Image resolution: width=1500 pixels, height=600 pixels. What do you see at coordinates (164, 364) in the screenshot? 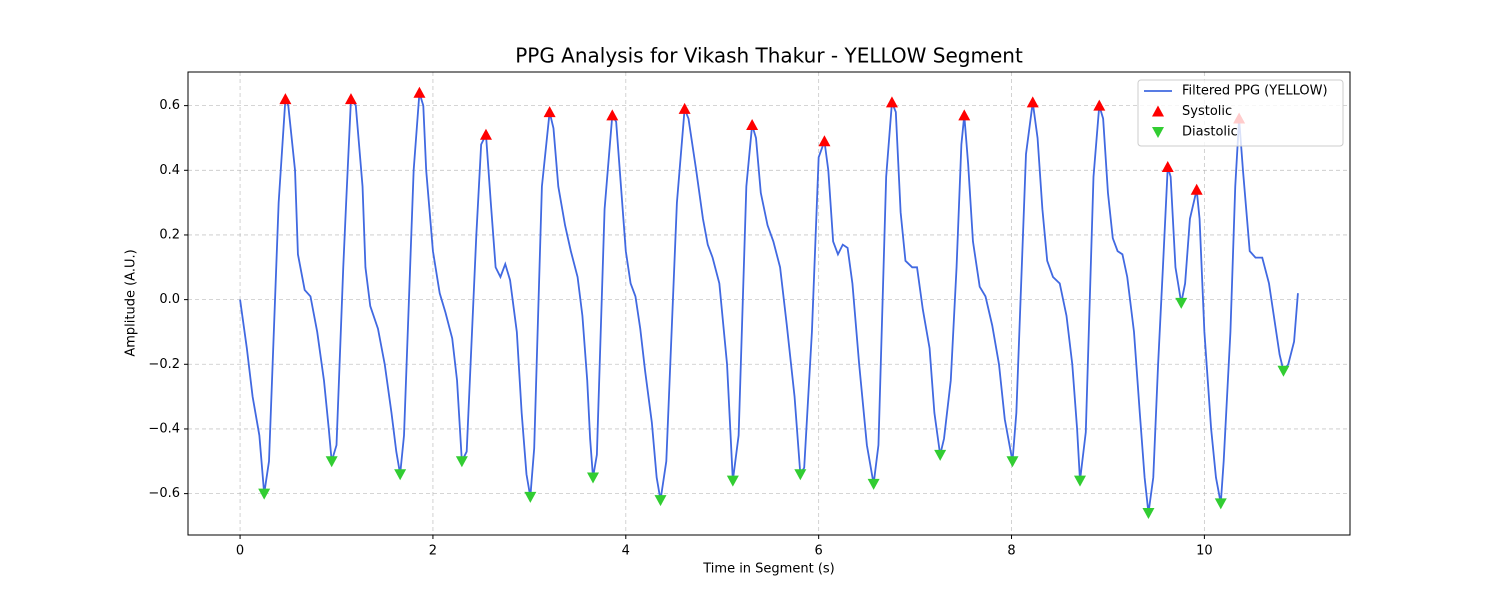
I see `y-tick-label: −0.2` at bounding box center [164, 364].